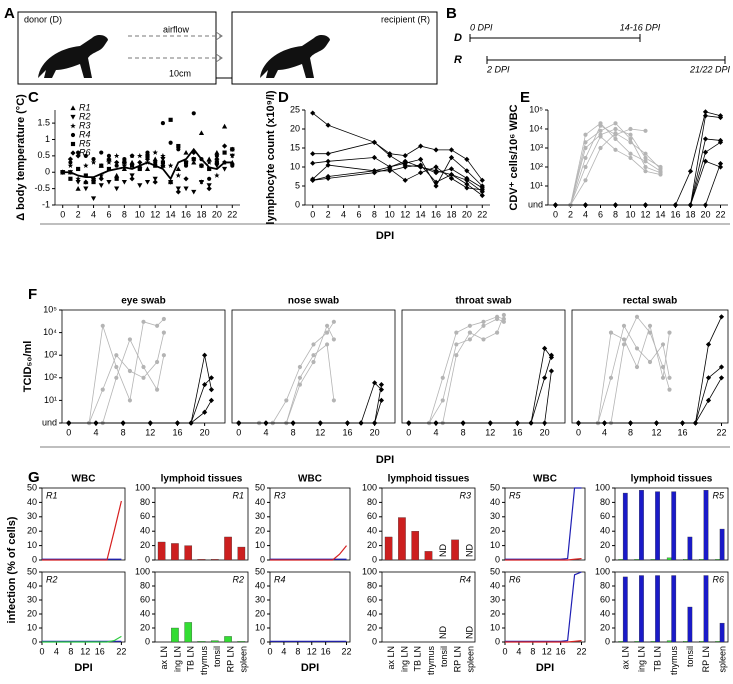 The height and width of the screenshot is (684, 733). I want to click on y-tick-label: 10¹, so click(536, 185).